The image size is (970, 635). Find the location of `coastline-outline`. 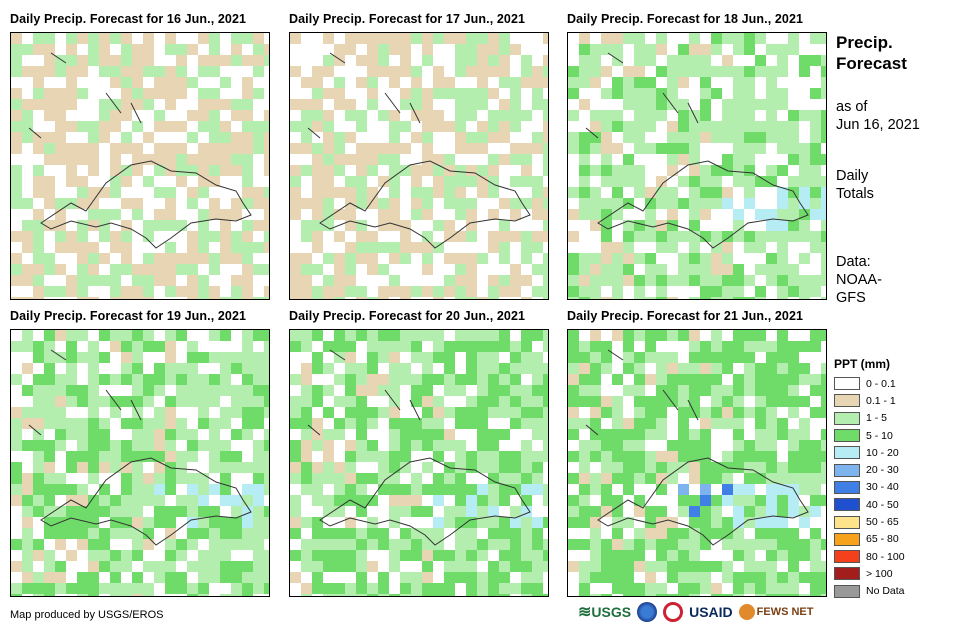

coastline-outline is located at coordinates (136, 410).